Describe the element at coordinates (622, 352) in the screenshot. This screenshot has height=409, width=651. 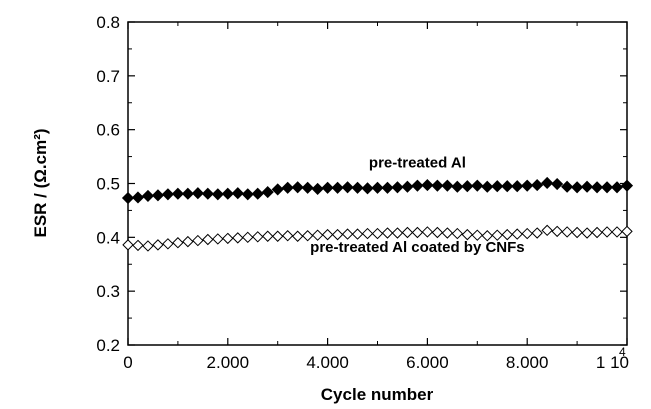
I see `x-tick-exponent: 4` at that location.